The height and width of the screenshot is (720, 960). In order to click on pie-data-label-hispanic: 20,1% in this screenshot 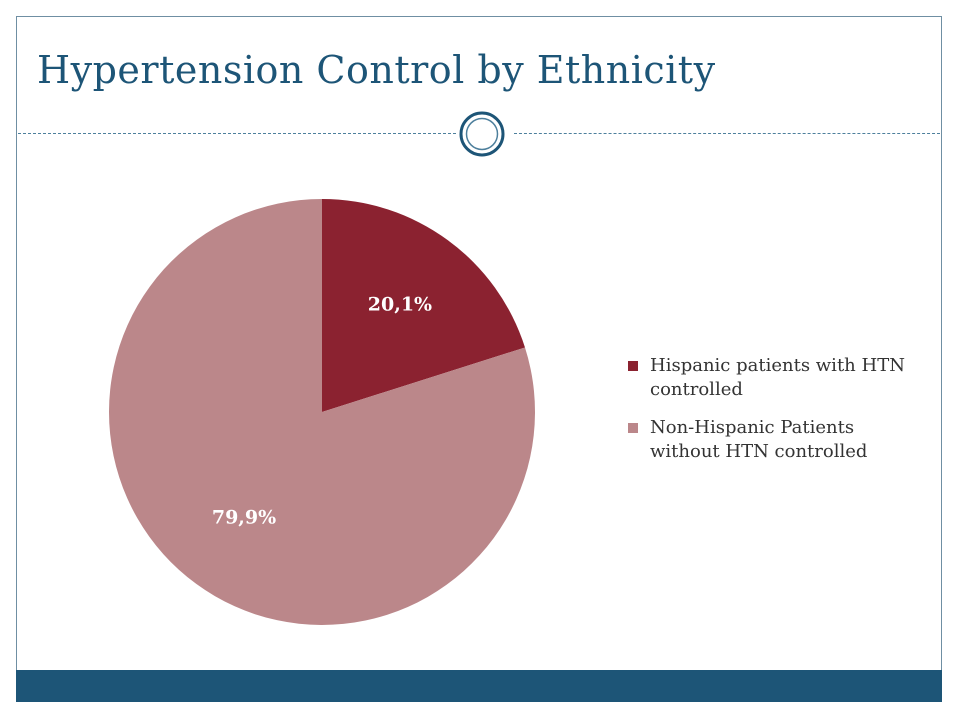, I will do `click(400, 304)`.